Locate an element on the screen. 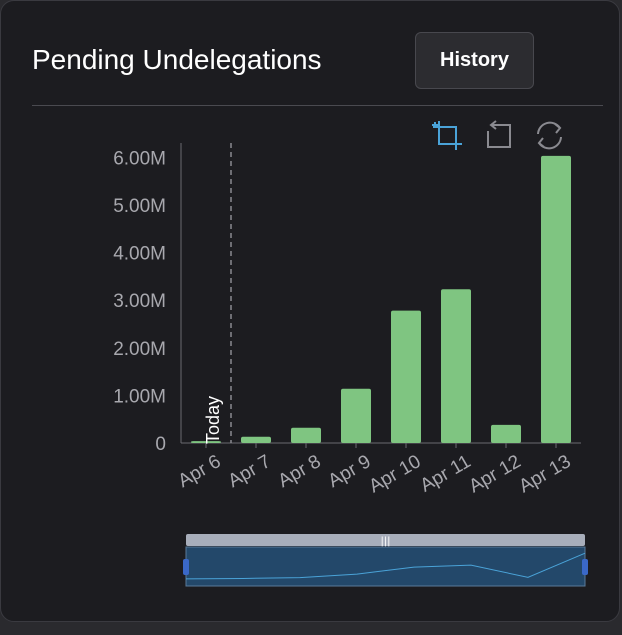 This screenshot has width=622, height=635. data-zoom-icon is located at coordinates (447, 135).